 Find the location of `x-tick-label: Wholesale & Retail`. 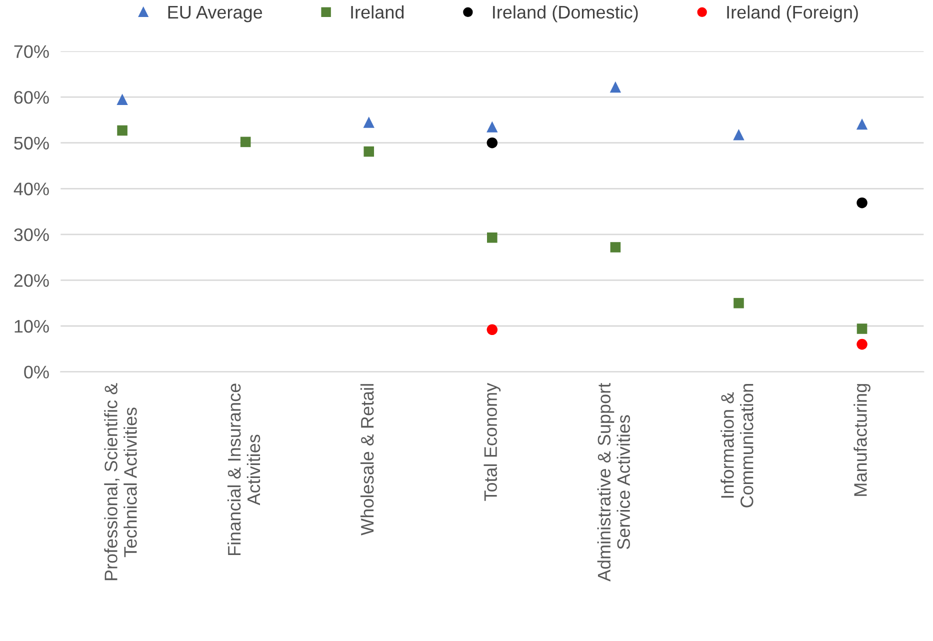

x-tick-label: Wholesale & Retail is located at coordinates (367, 460).